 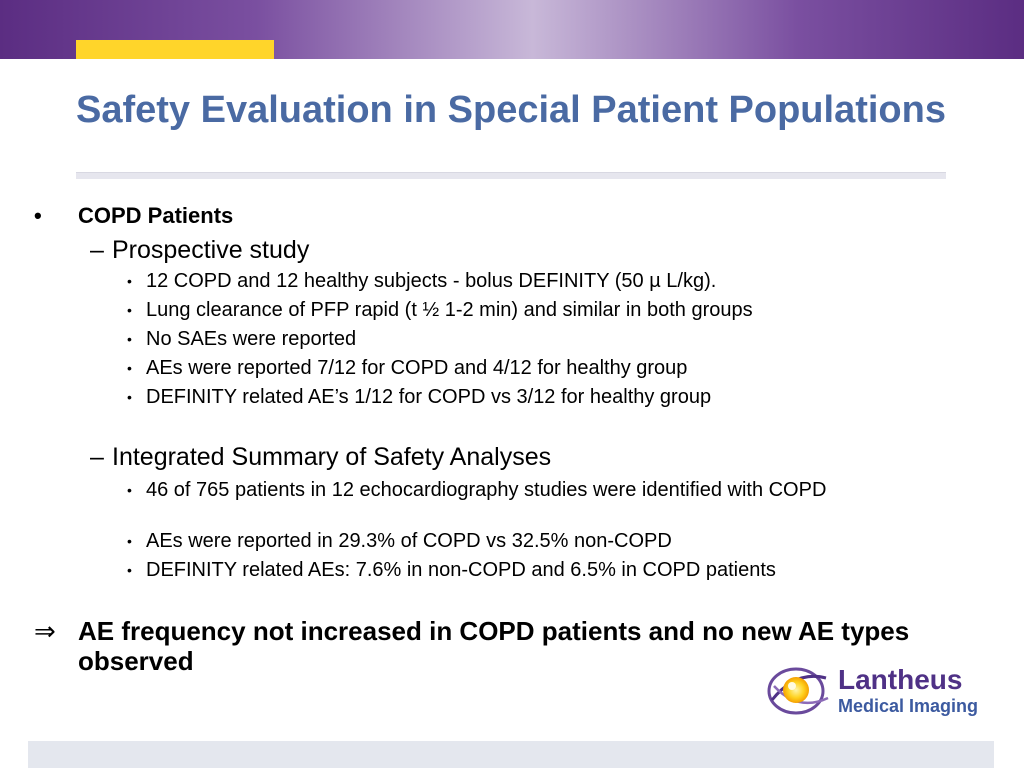 I want to click on subsection-integrated-summary: – Integrated Summary of Safety Analyses, so click(x=320, y=457).